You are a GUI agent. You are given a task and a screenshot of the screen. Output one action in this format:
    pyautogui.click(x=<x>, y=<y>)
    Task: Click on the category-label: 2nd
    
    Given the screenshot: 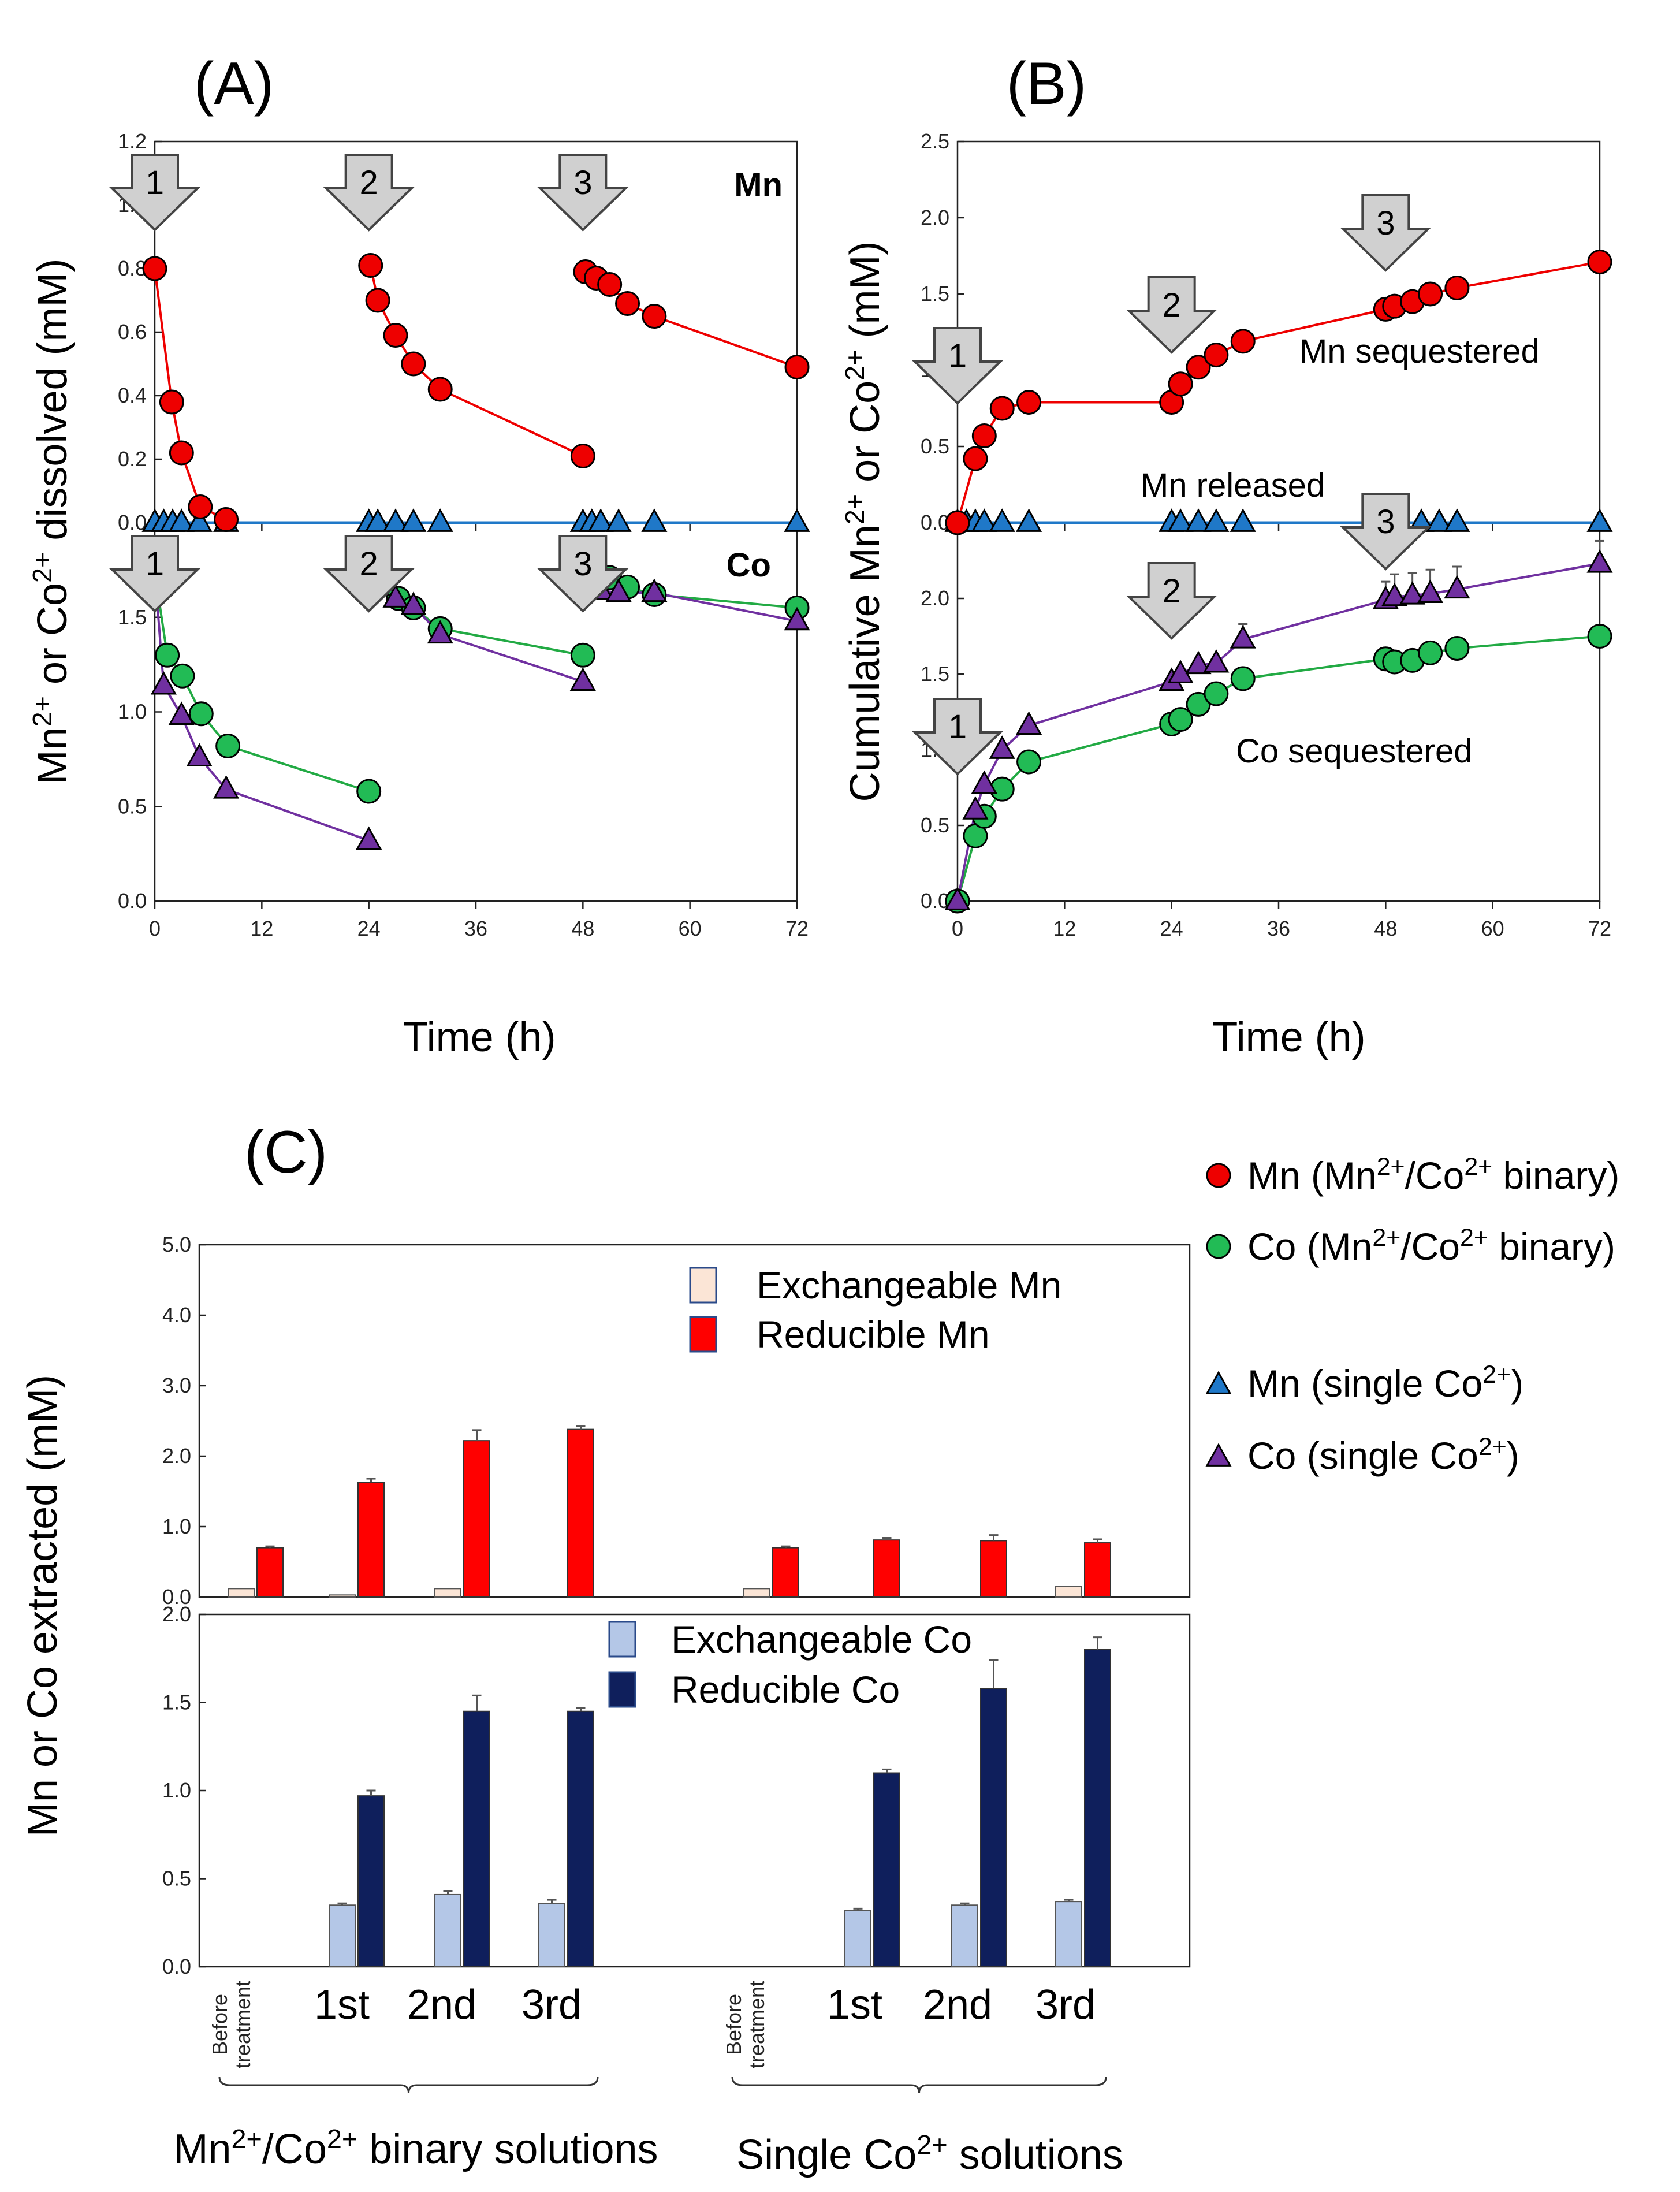 What is the action you would take?
    pyautogui.click(x=958, y=2005)
    